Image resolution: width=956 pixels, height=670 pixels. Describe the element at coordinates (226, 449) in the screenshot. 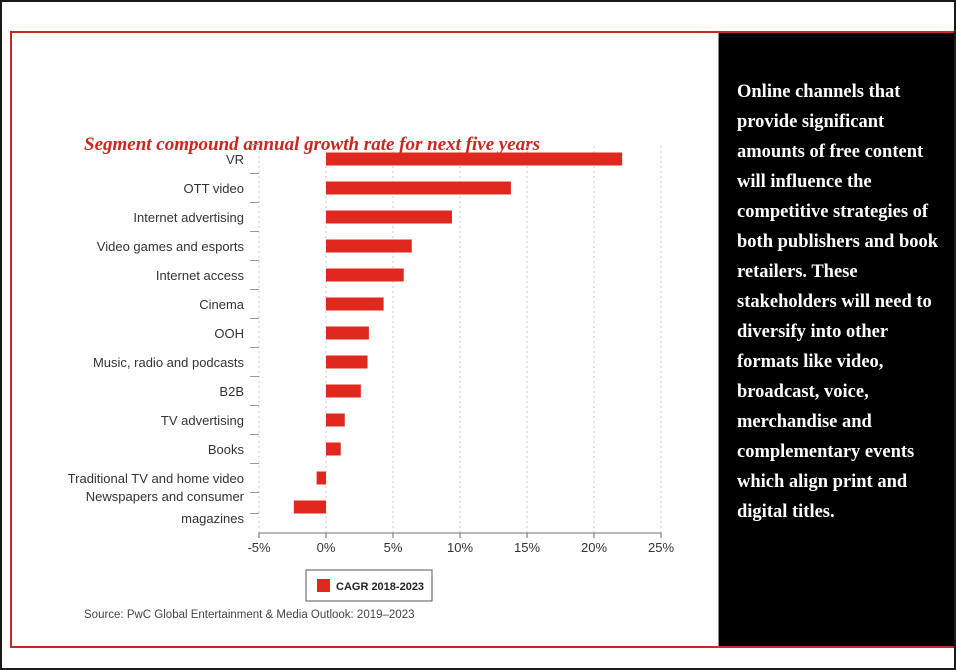

I see `category-label: Books` at that location.